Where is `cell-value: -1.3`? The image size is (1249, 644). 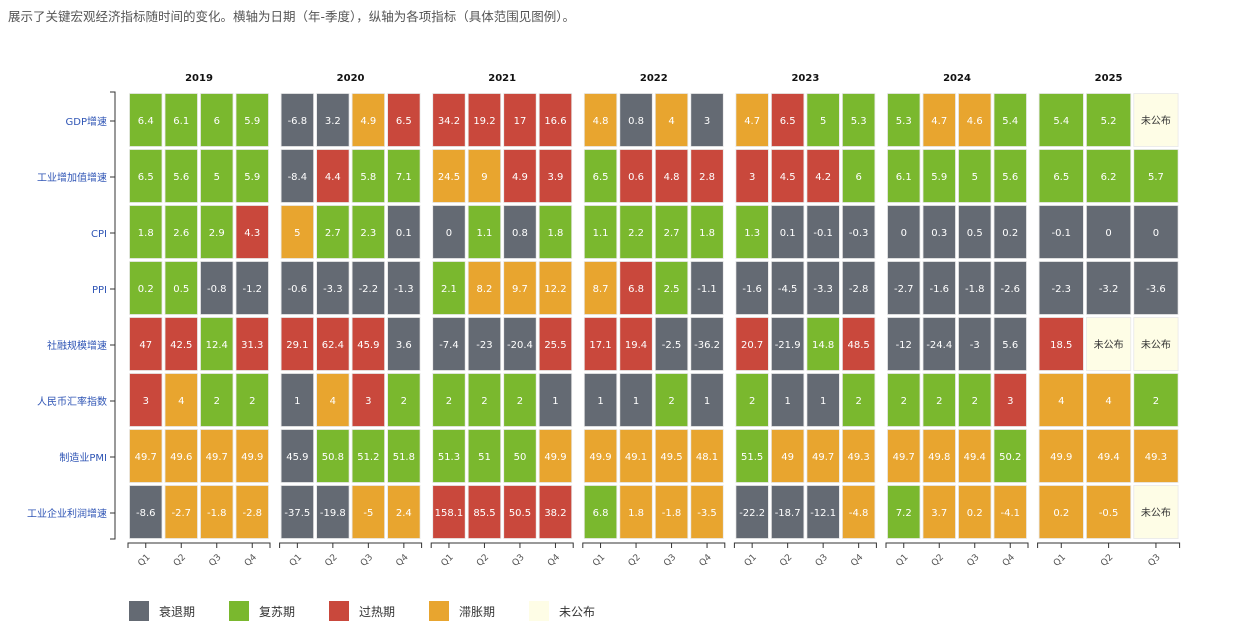
cell-value: -1.3 is located at coordinates (404, 289).